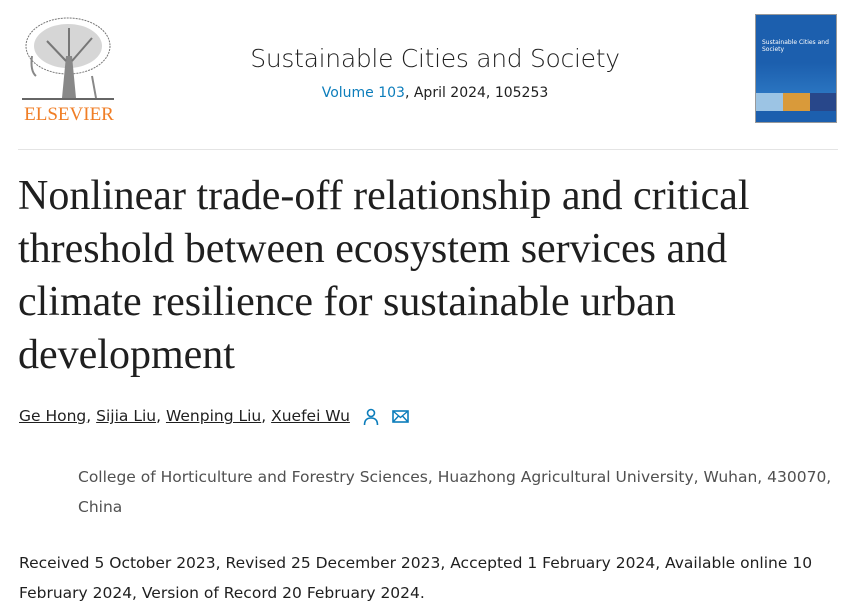 The image size is (856, 616). Describe the element at coordinates (400, 416) in the screenshot. I see `envelope-icon` at that location.